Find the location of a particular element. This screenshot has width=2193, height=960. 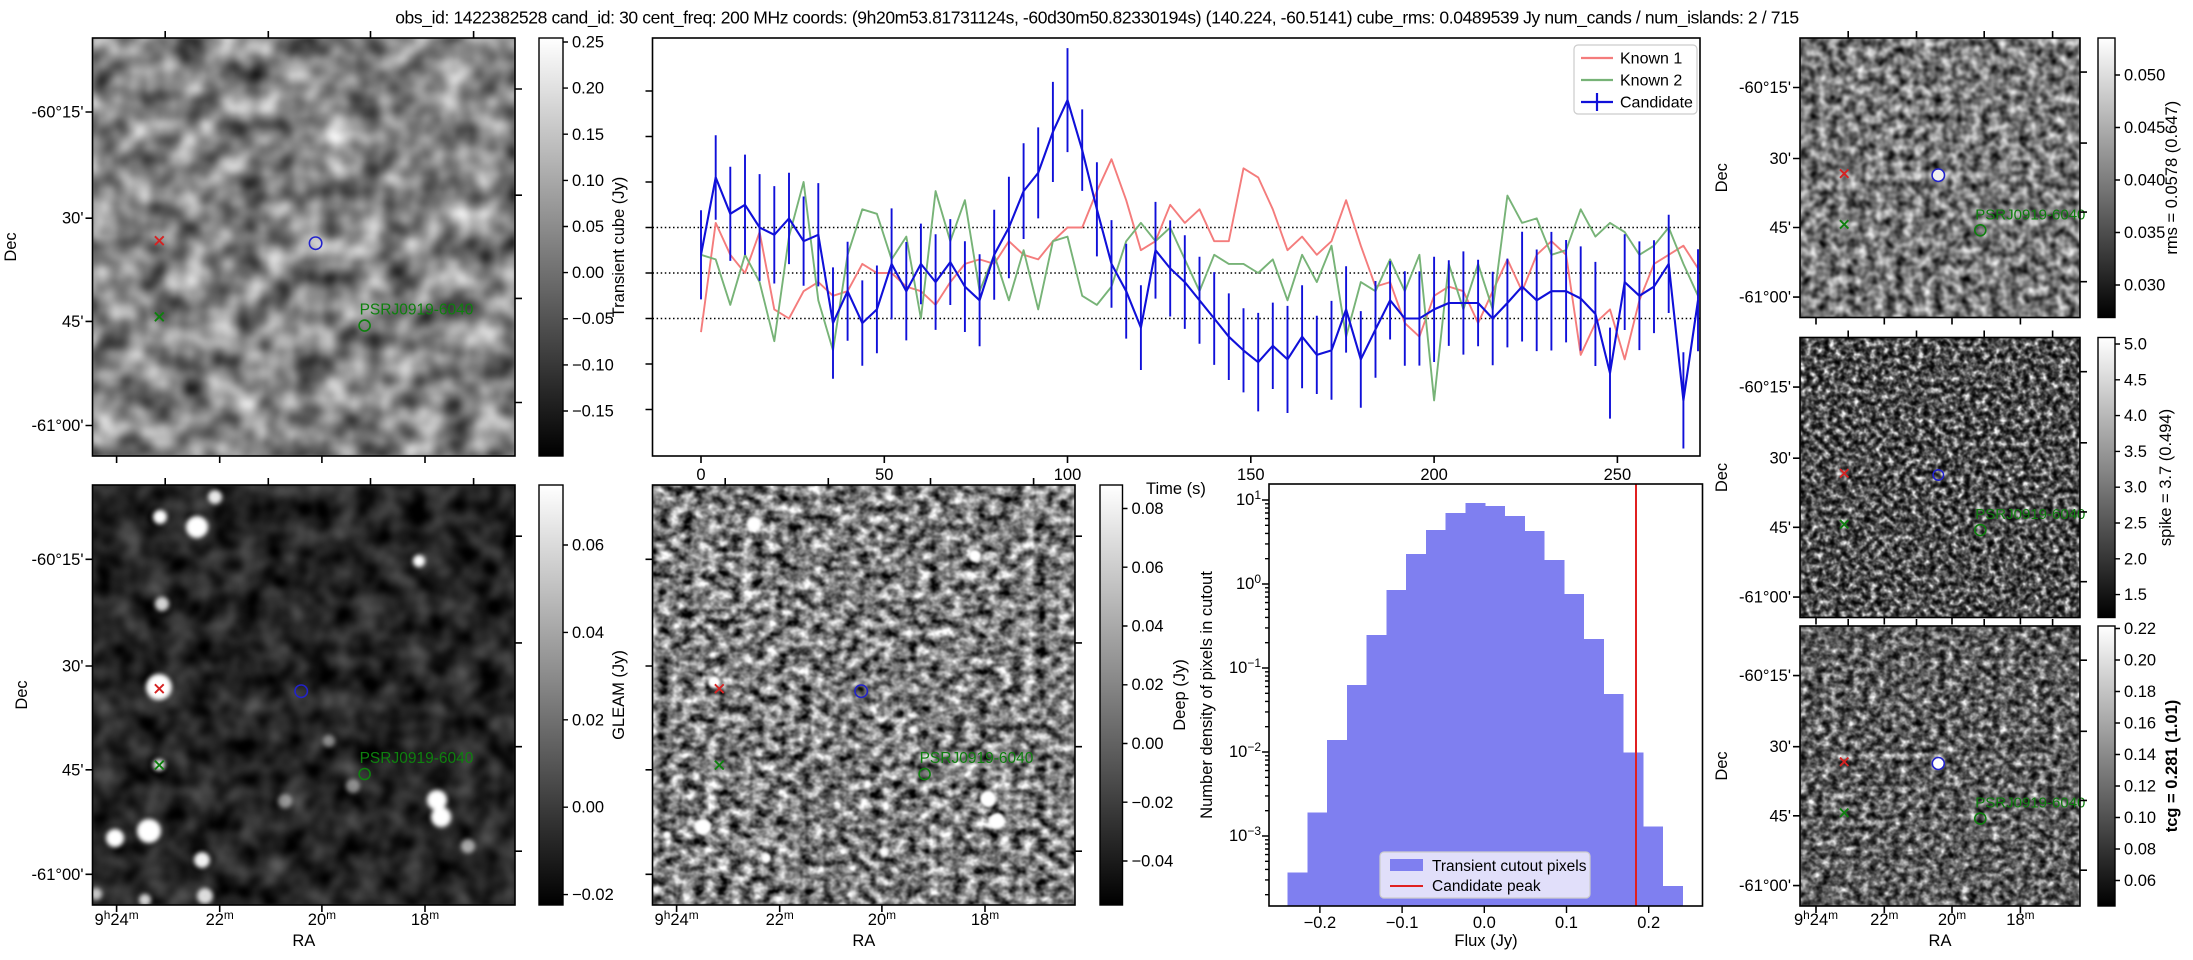

svg-text:Number density of pixels in cu: Number density of pixels in cutout is located at coordinates (1207, 695).